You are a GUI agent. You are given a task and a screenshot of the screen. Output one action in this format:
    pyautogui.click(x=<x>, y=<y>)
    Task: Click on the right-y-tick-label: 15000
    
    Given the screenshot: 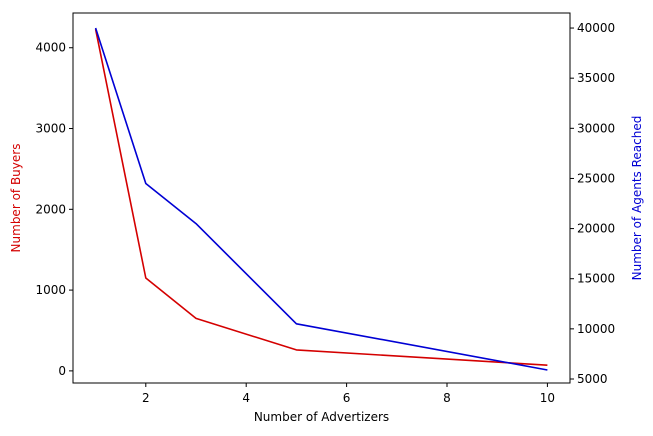 What is the action you would take?
    pyautogui.click(x=596, y=279)
    